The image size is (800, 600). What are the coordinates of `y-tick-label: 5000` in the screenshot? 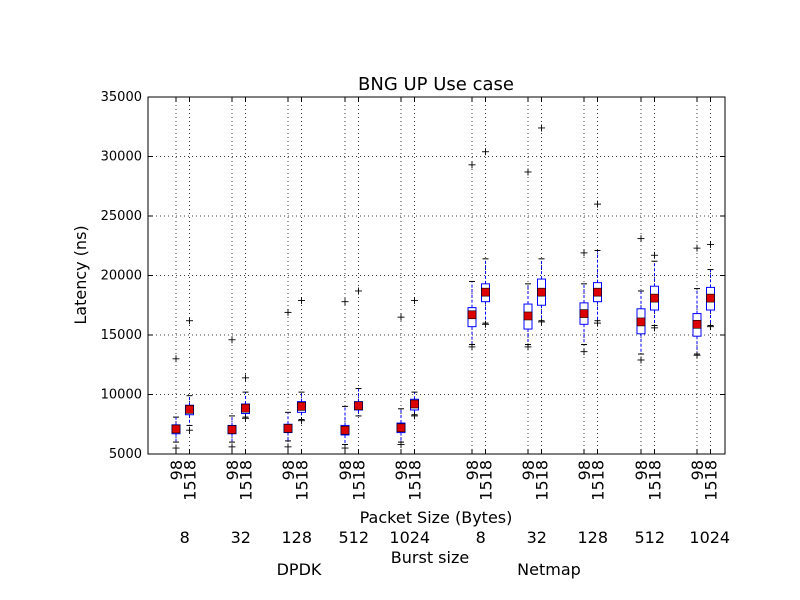 It's located at (125, 454).